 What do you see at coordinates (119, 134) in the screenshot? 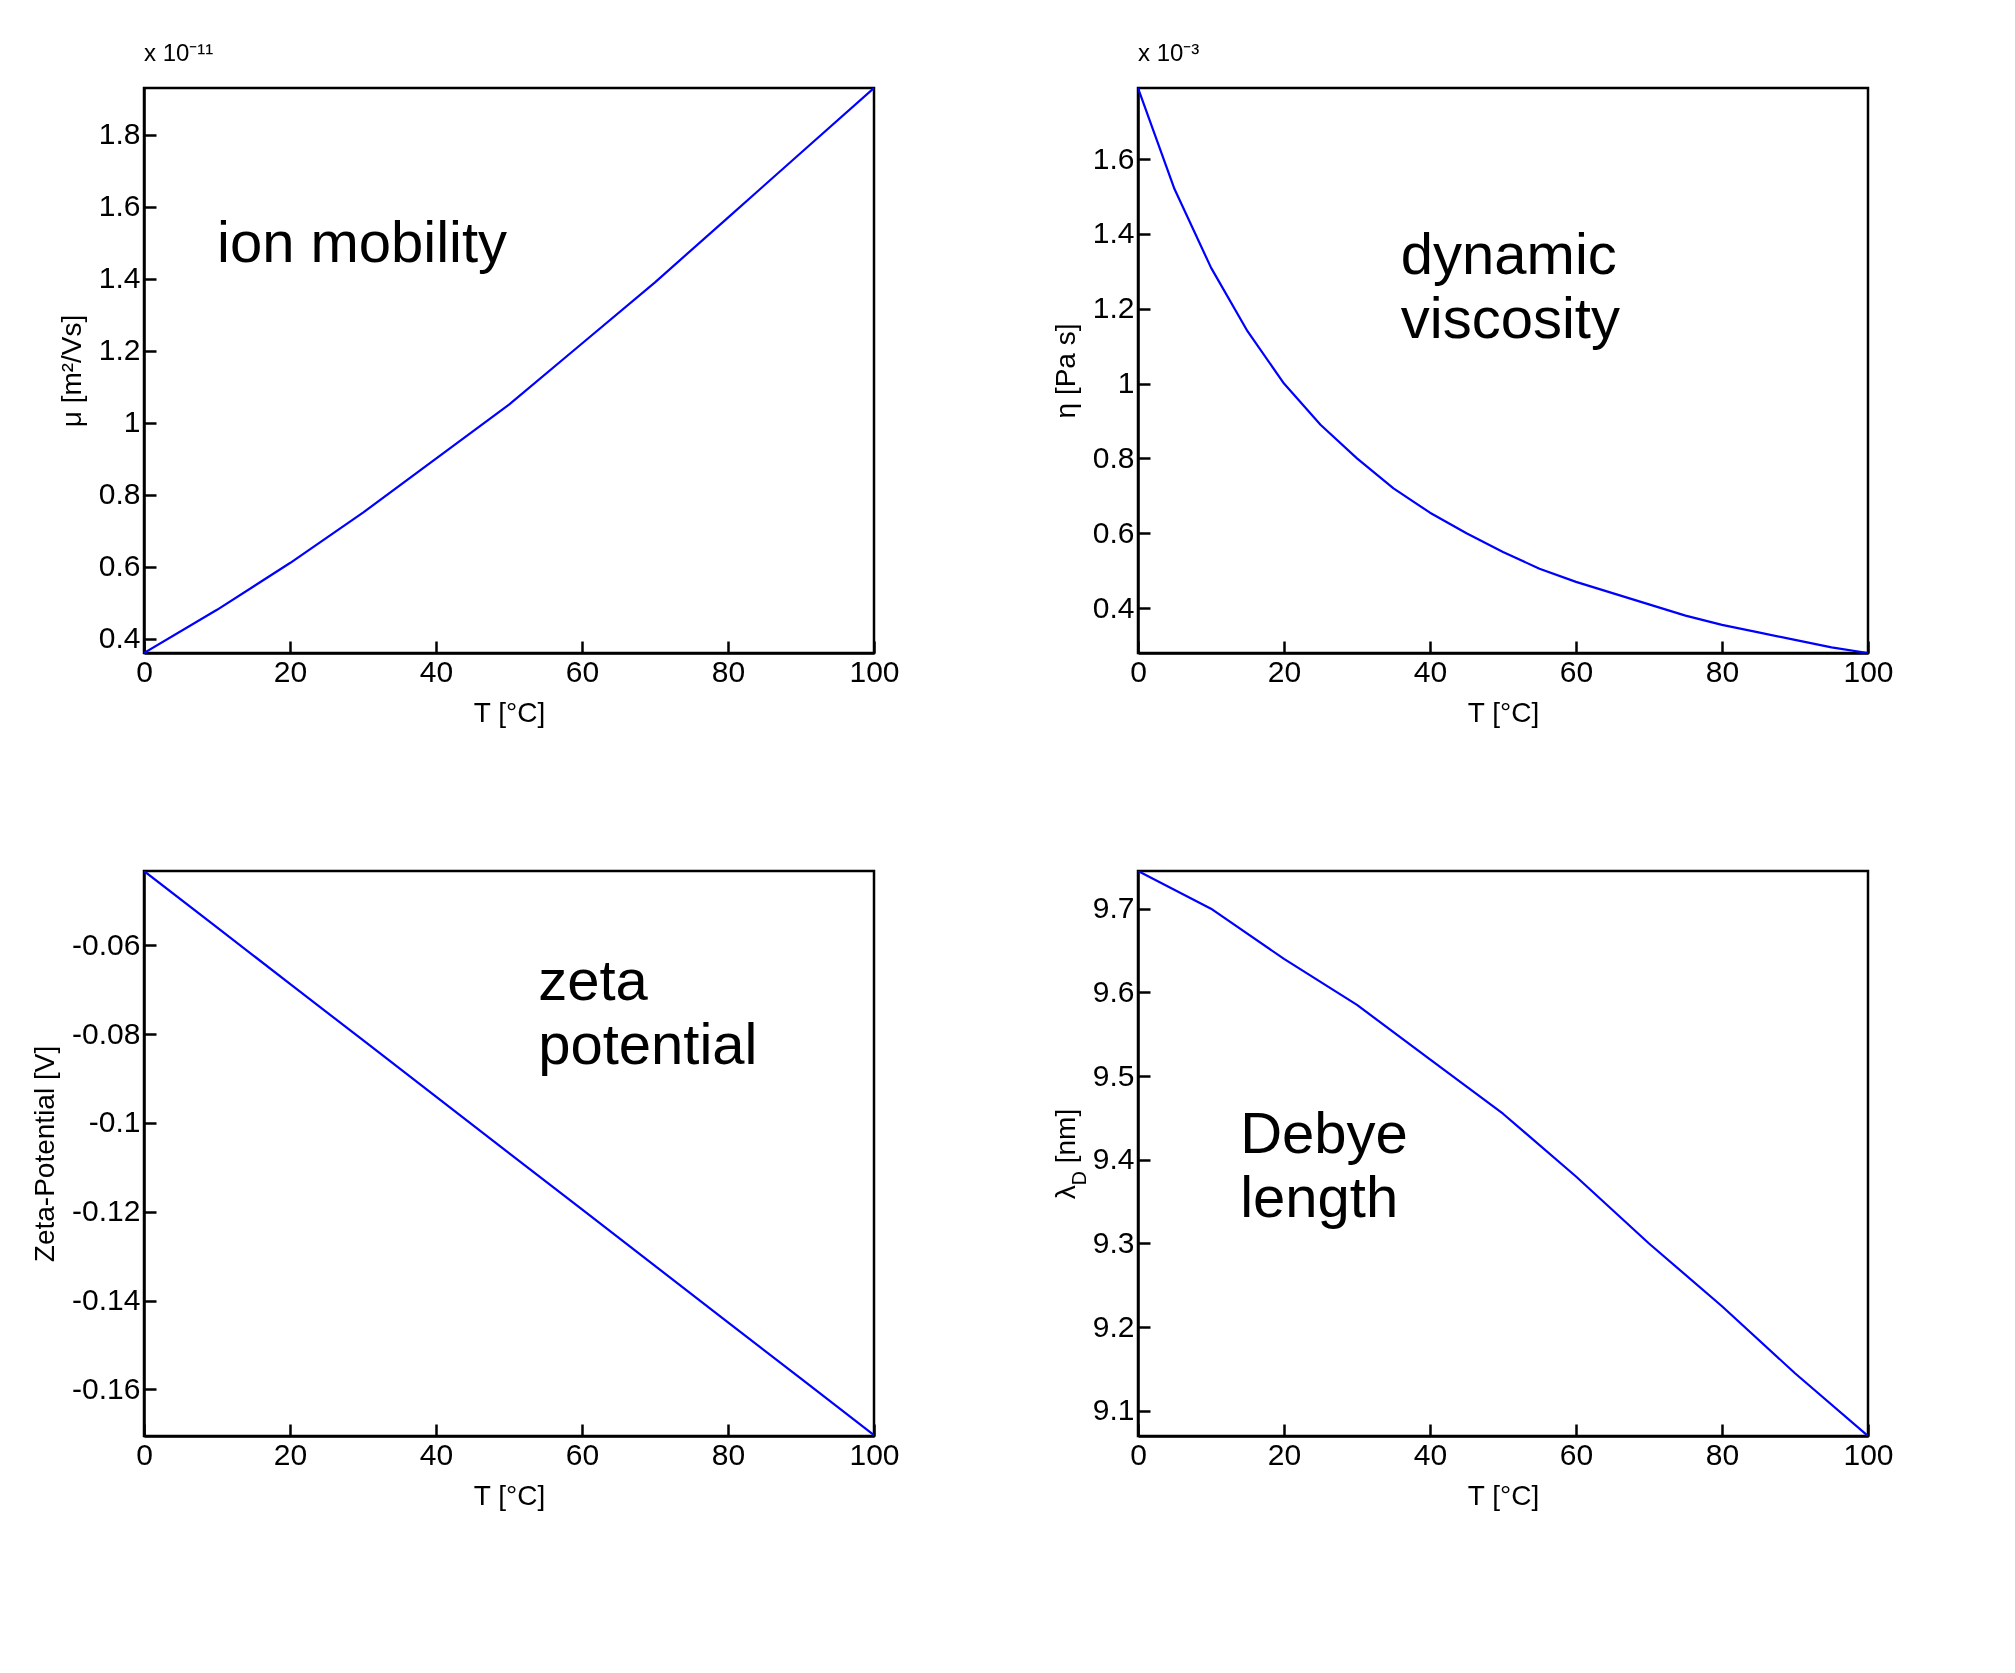
I see `y-tick-label: 1.8` at bounding box center [119, 134].